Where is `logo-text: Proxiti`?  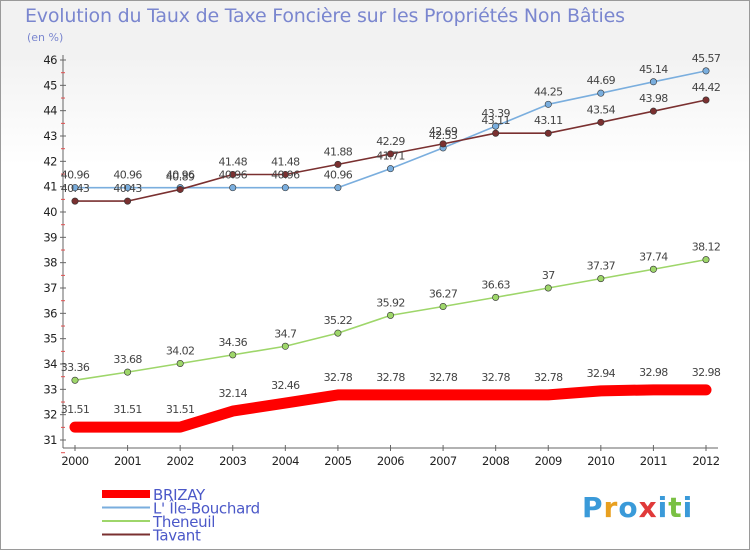 logo-text: Proxiti is located at coordinates (637, 507).